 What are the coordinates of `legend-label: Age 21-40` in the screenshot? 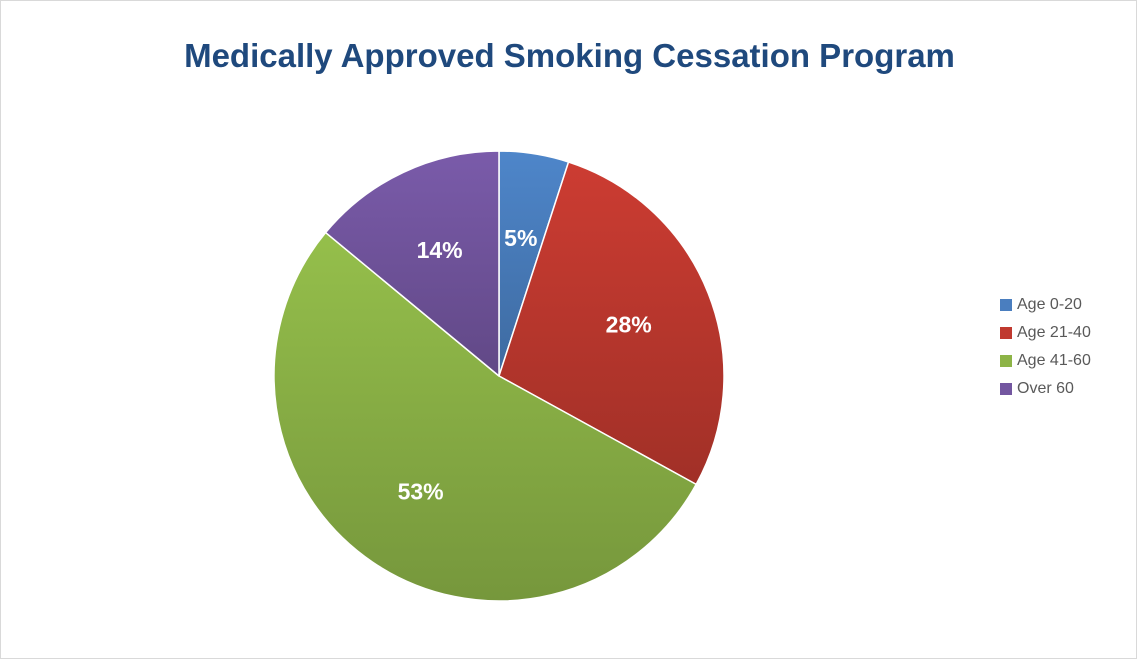 It's located at (1054, 332).